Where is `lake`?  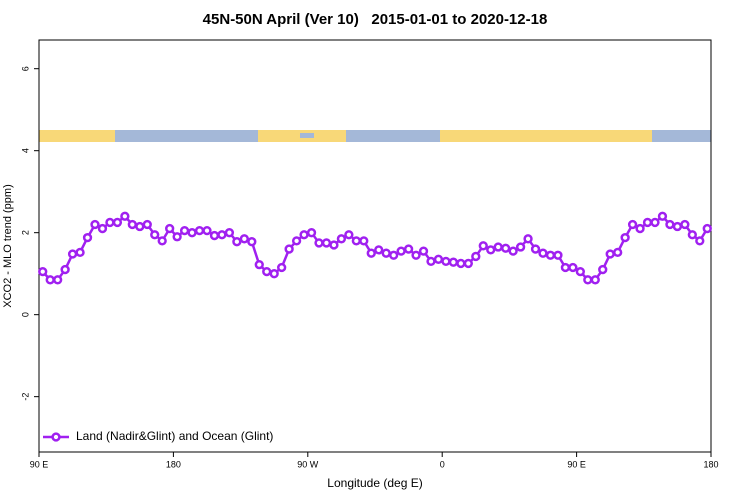
lake is located at coordinates (307, 135).